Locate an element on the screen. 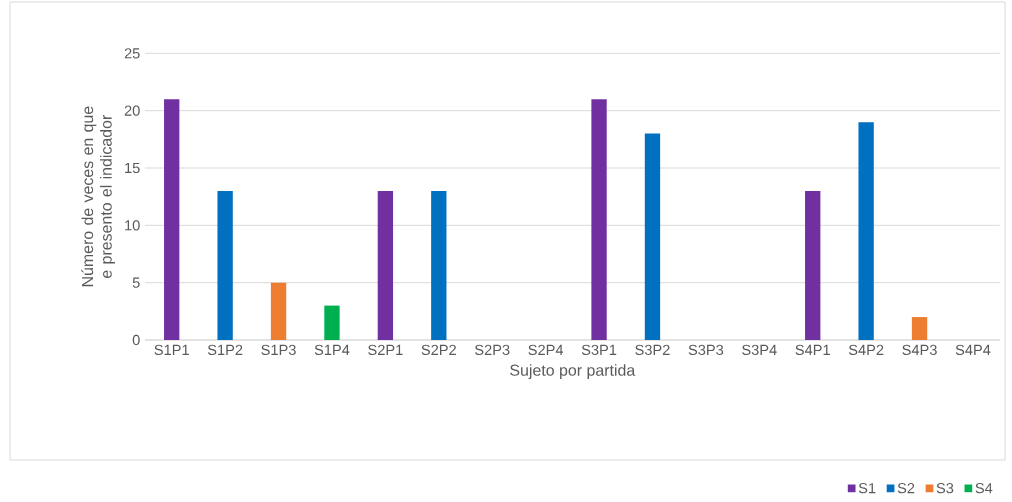  y-tick-label: 5 is located at coordinates (136, 282).